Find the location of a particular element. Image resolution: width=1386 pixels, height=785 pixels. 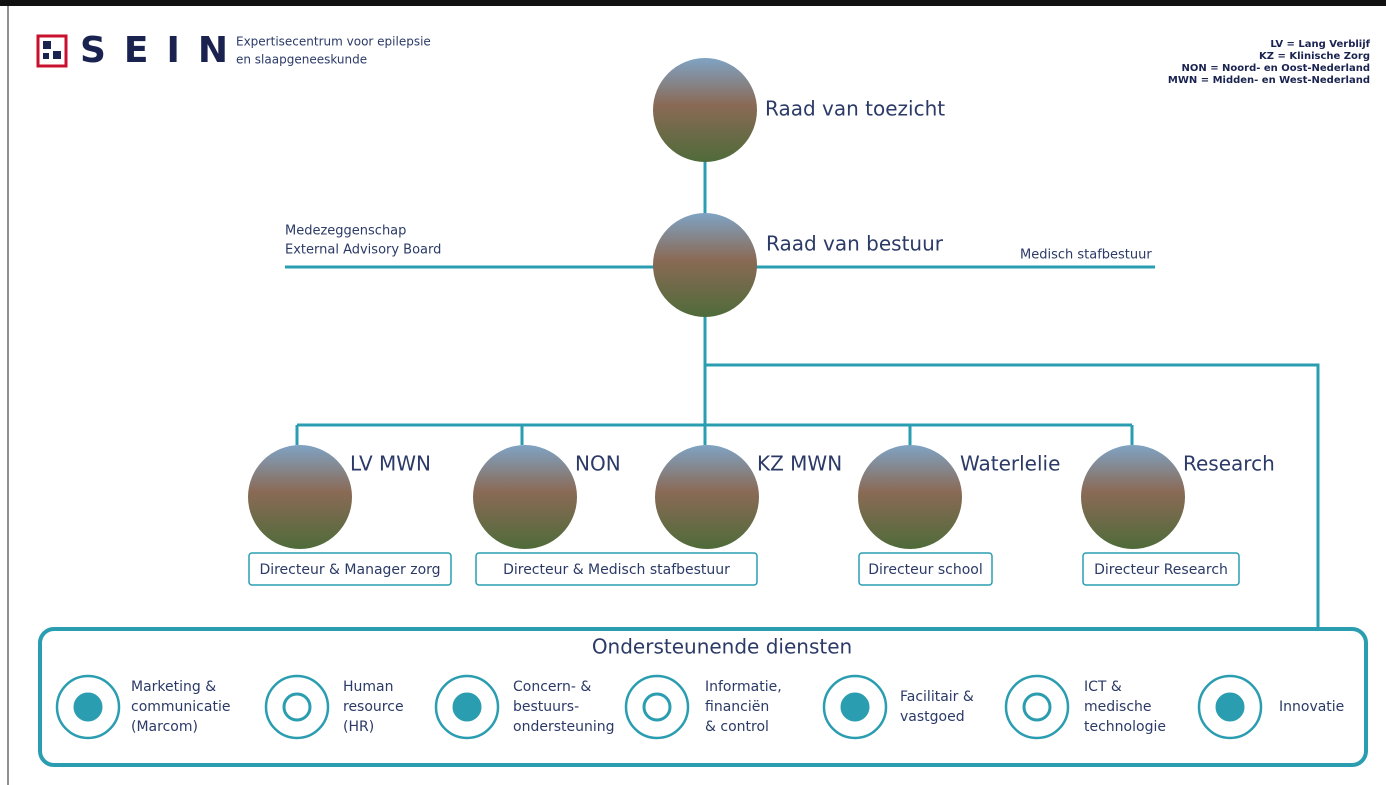

services-title: Ondersteunende diensten is located at coordinates (722, 647).